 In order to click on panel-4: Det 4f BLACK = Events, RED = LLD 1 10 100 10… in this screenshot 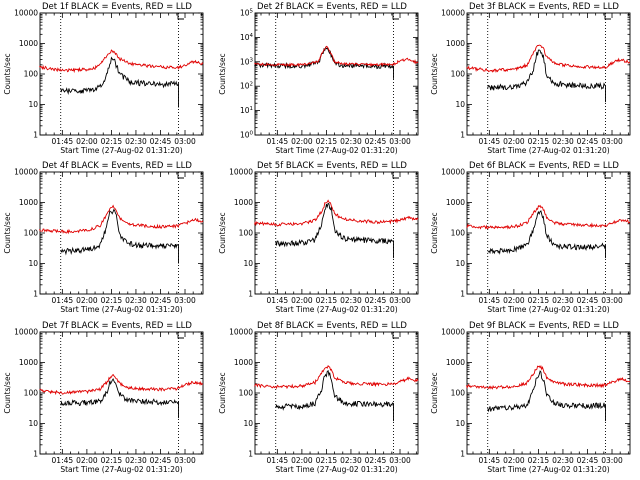, I will do `click(103, 237)`.